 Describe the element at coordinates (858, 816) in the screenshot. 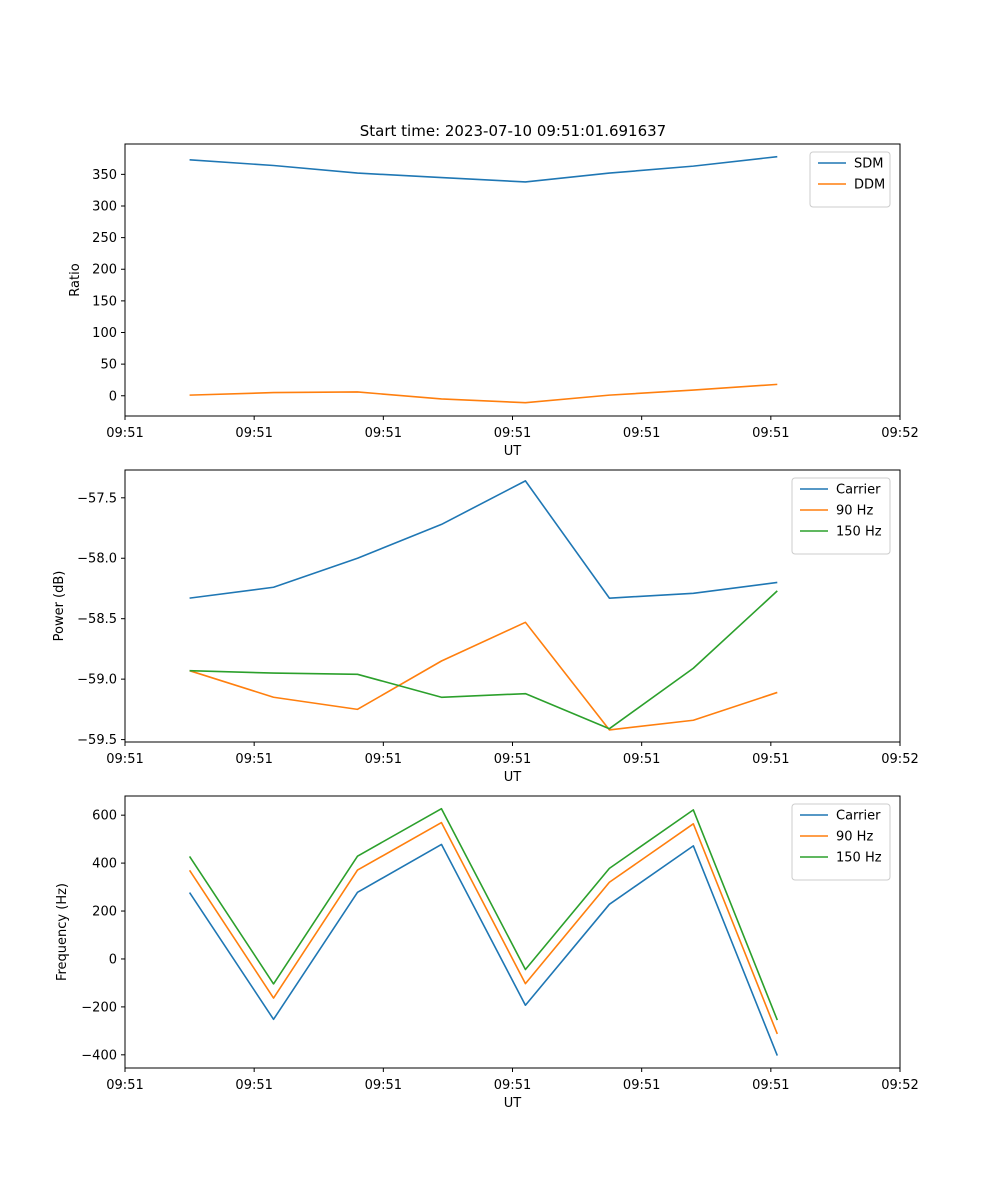

I see `frequency-legend-label-0: Carrier` at that location.